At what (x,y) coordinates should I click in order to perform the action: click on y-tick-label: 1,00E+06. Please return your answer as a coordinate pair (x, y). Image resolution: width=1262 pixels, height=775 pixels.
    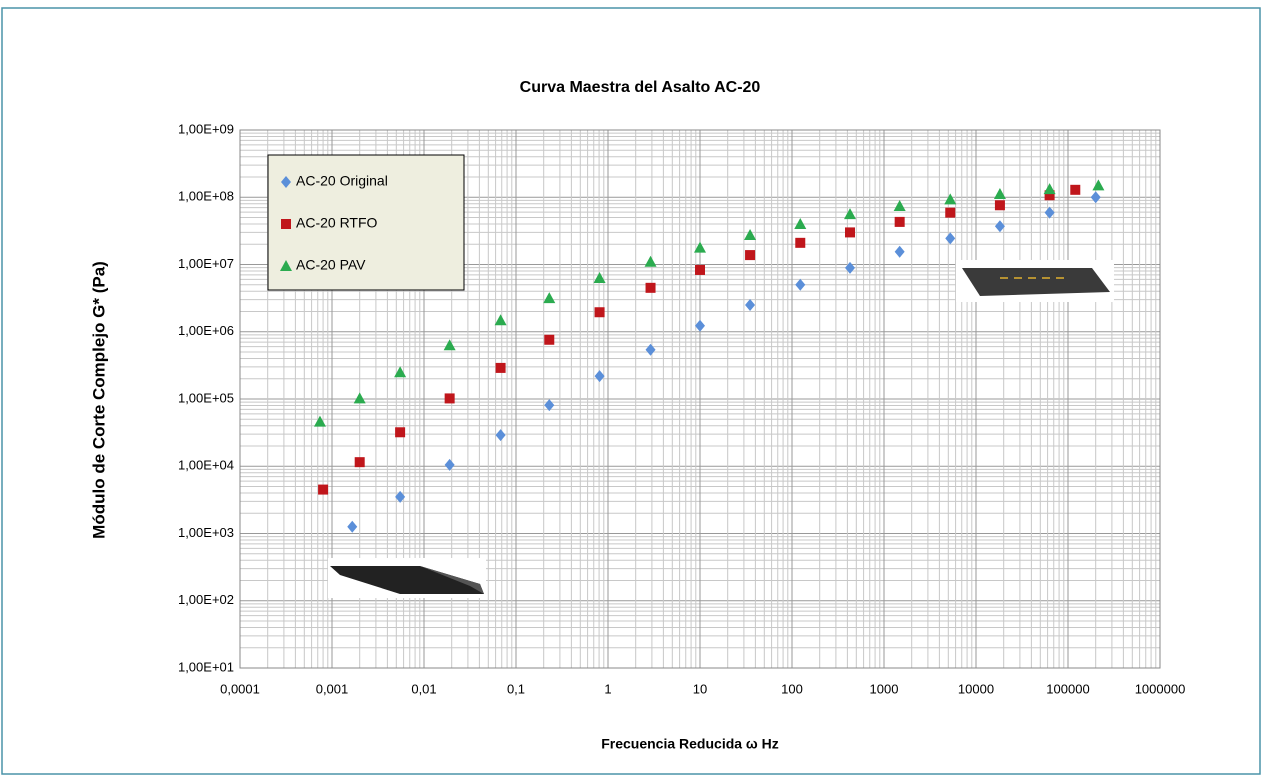
    Looking at the image, I should click on (206, 330).